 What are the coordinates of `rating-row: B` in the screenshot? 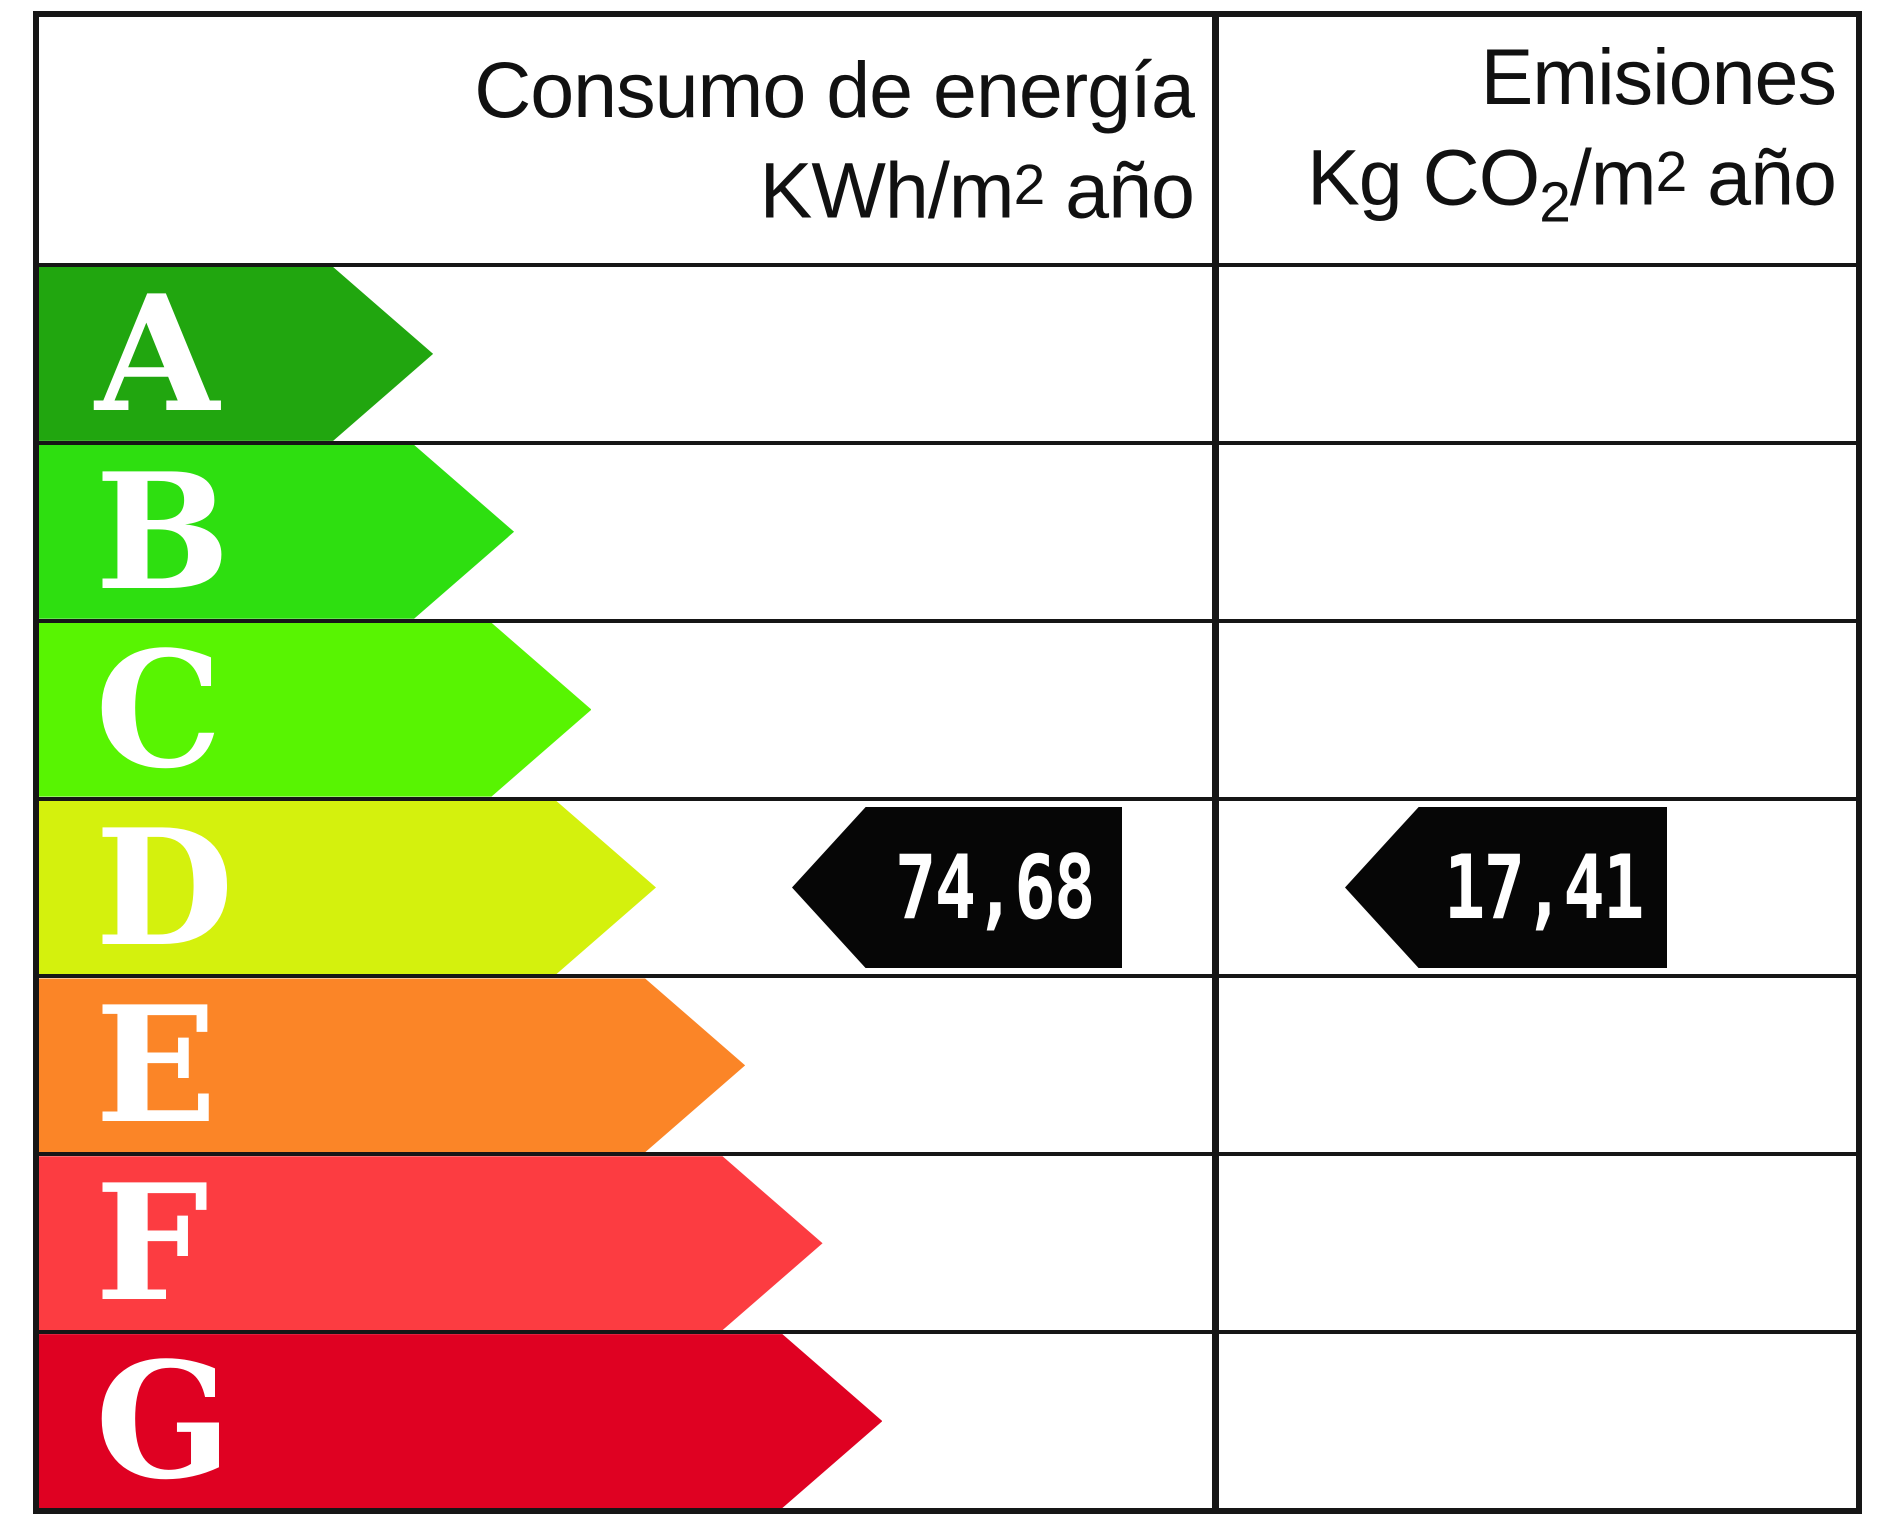 It's located at (947, 529).